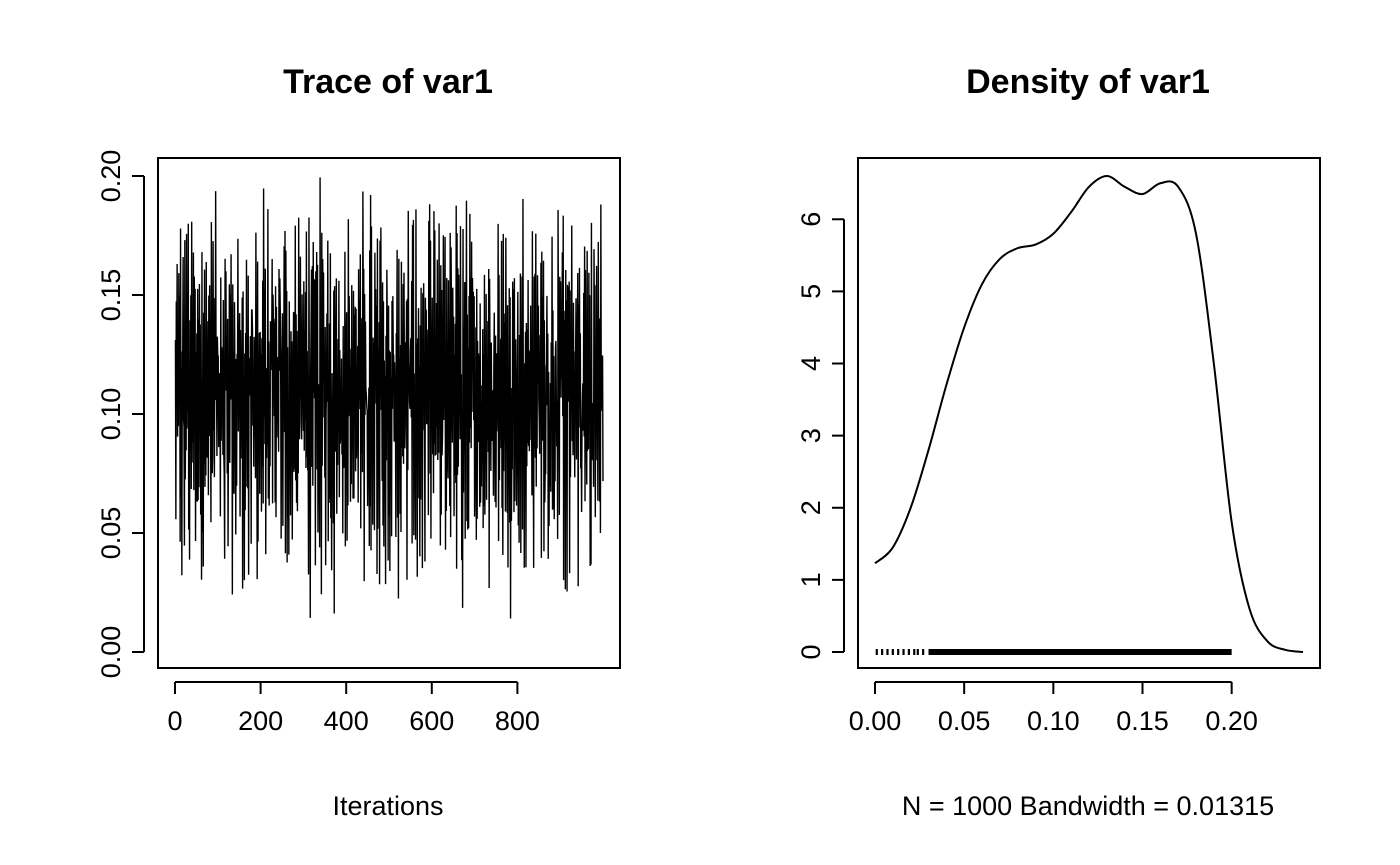 The height and width of the screenshot is (865, 1400). I want to click on density-x-label: N = 1000 Bandwidth = 0.01315, so click(1088, 806).